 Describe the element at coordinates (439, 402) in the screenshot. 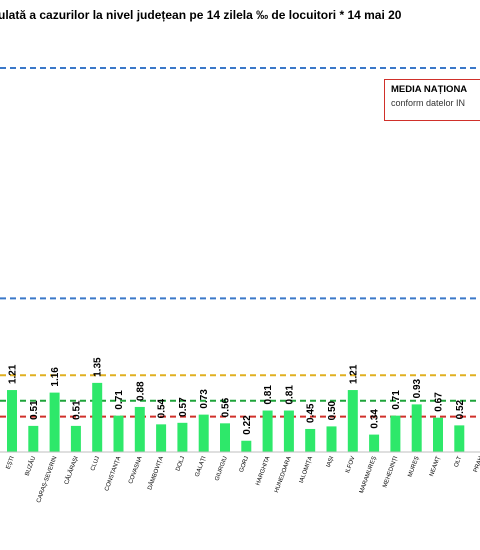

I see `bar-value-label: 0.67` at that location.